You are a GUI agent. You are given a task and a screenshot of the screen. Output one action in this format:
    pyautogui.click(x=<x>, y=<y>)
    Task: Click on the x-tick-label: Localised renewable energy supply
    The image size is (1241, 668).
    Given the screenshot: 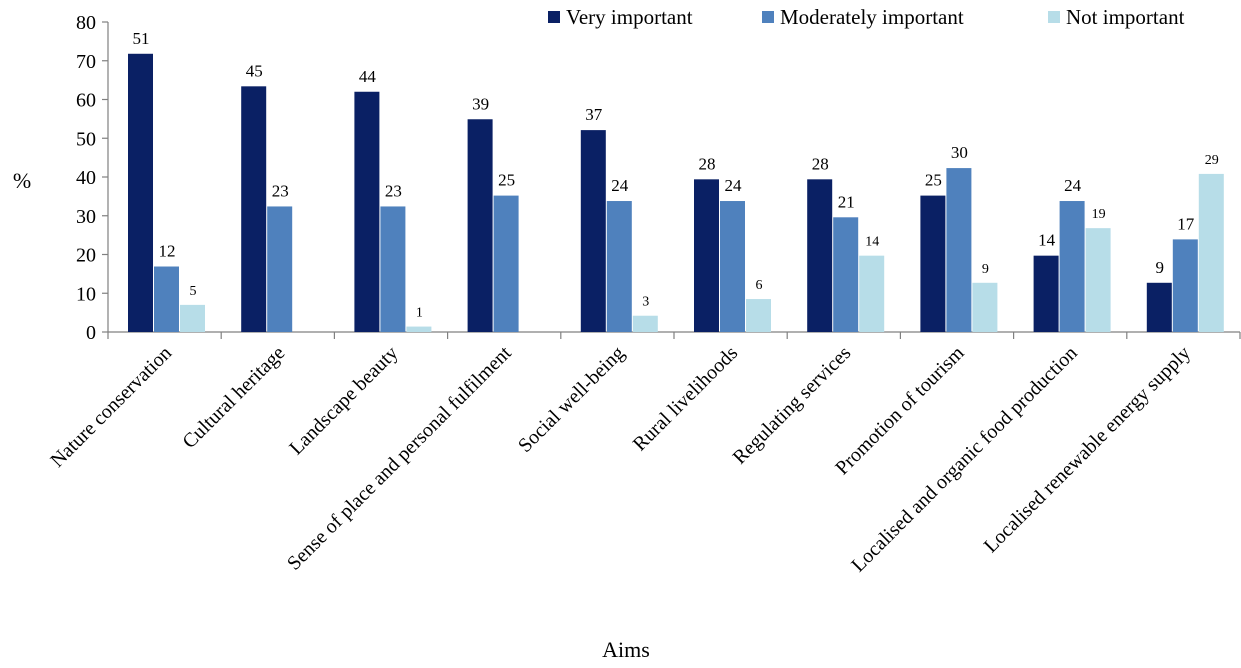 What is the action you would take?
    pyautogui.click(x=1087, y=449)
    